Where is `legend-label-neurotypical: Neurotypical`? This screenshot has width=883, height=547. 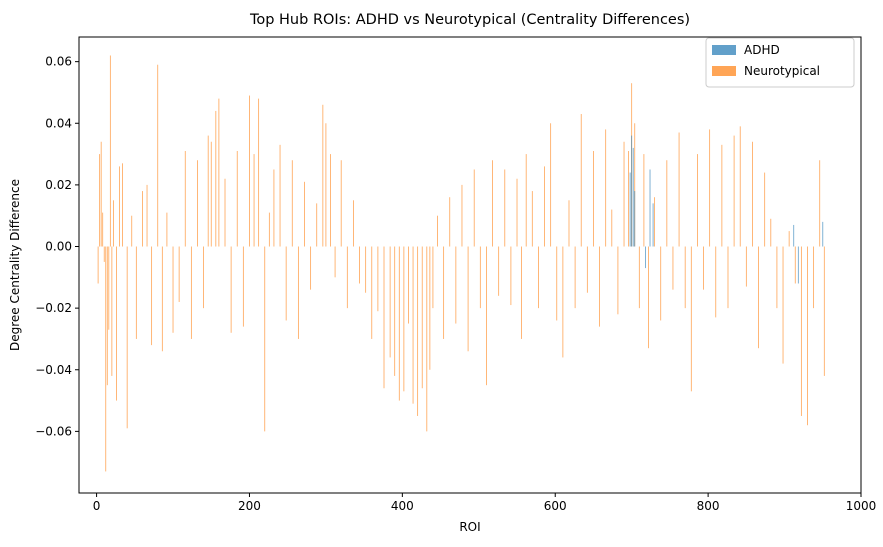
legend-label-neurotypical: Neurotypical is located at coordinates (782, 71).